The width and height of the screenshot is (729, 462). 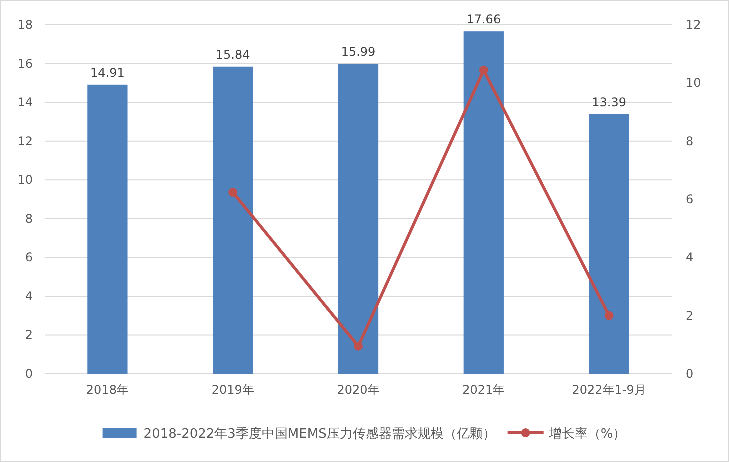 What do you see at coordinates (233, 390) in the screenshot?
I see `x-tick-label: 2019年` at bounding box center [233, 390].